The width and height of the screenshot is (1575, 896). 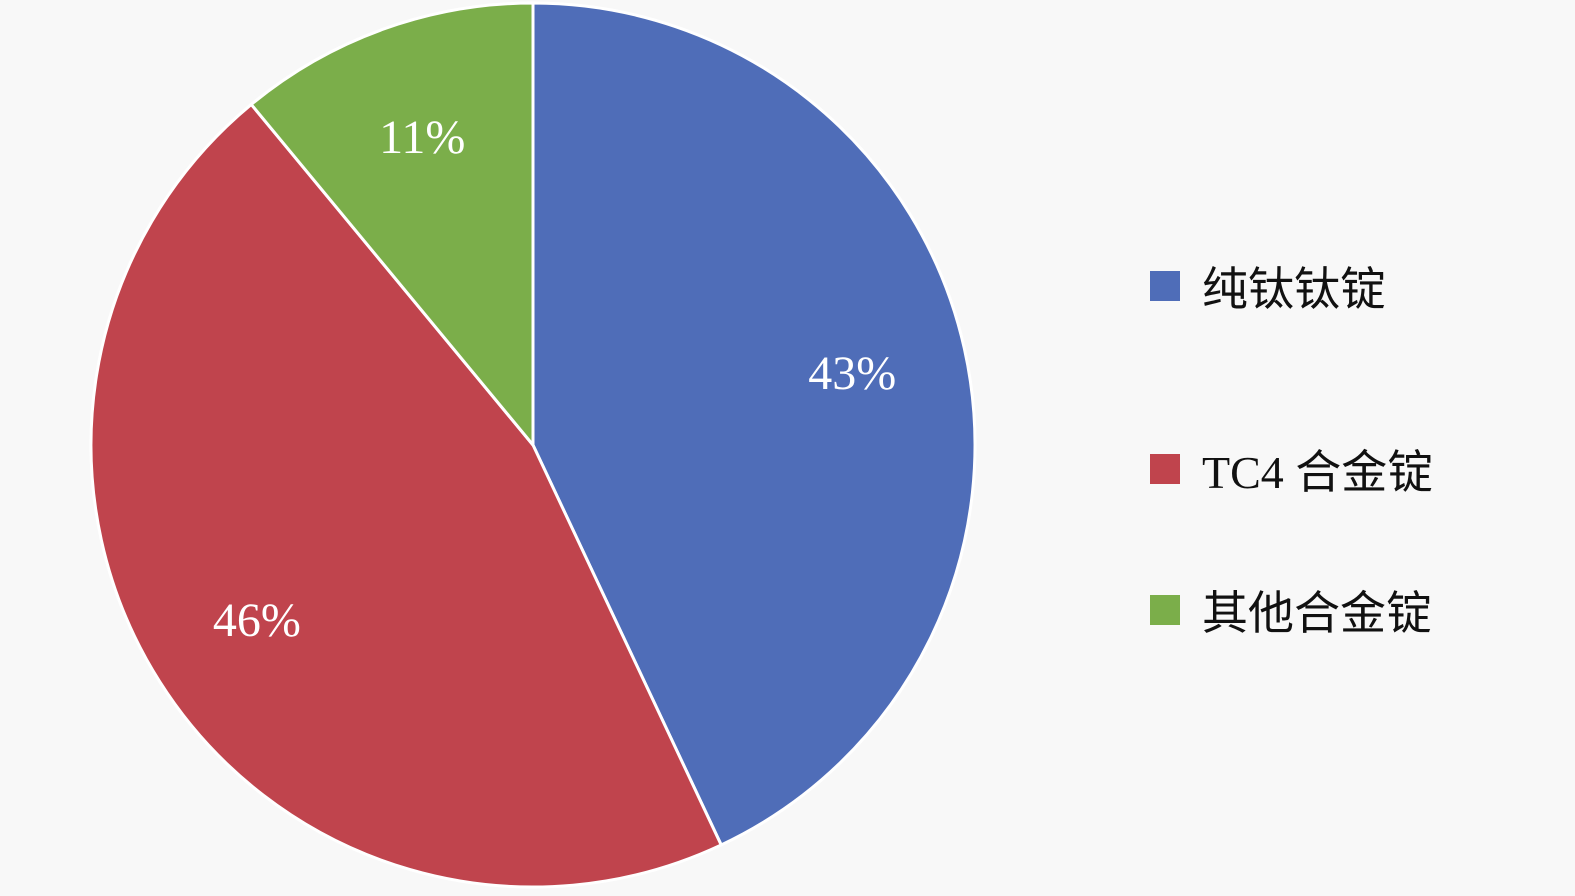 I want to click on data-label: 11%, so click(x=422, y=137).